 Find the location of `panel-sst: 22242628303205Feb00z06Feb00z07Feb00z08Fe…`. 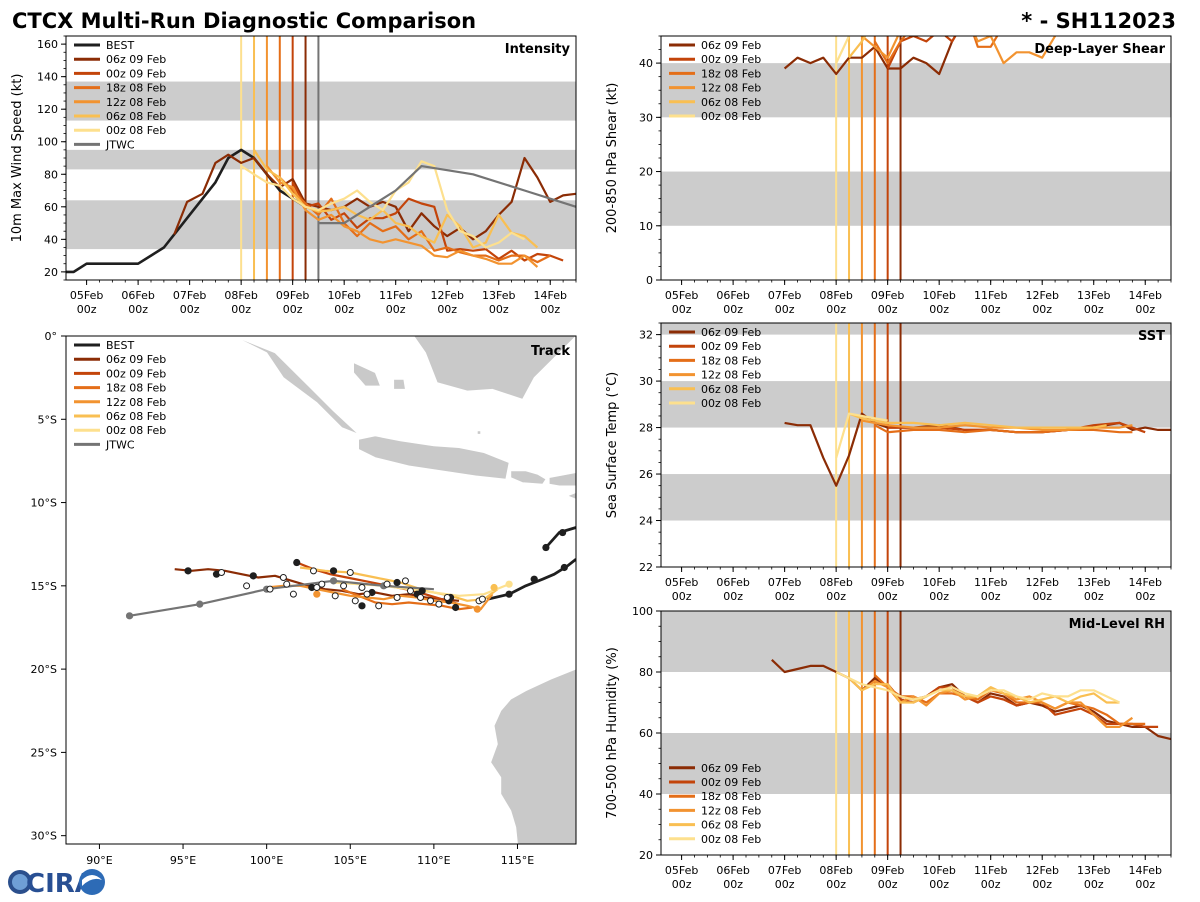

panel-sst: 22242628303205Feb00z06Feb00z07Feb00z08Fe… is located at coordinates (888, 462).